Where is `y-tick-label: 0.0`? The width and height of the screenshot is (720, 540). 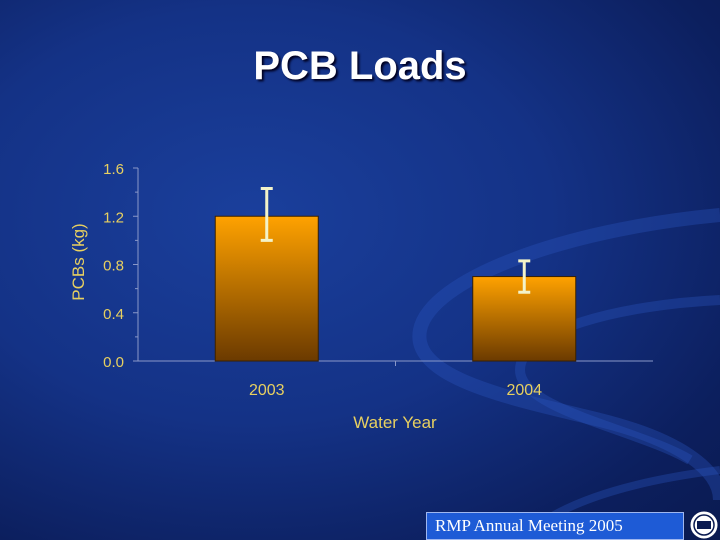
y-tick-label: 0.0 is located at coordinates (113, 362).